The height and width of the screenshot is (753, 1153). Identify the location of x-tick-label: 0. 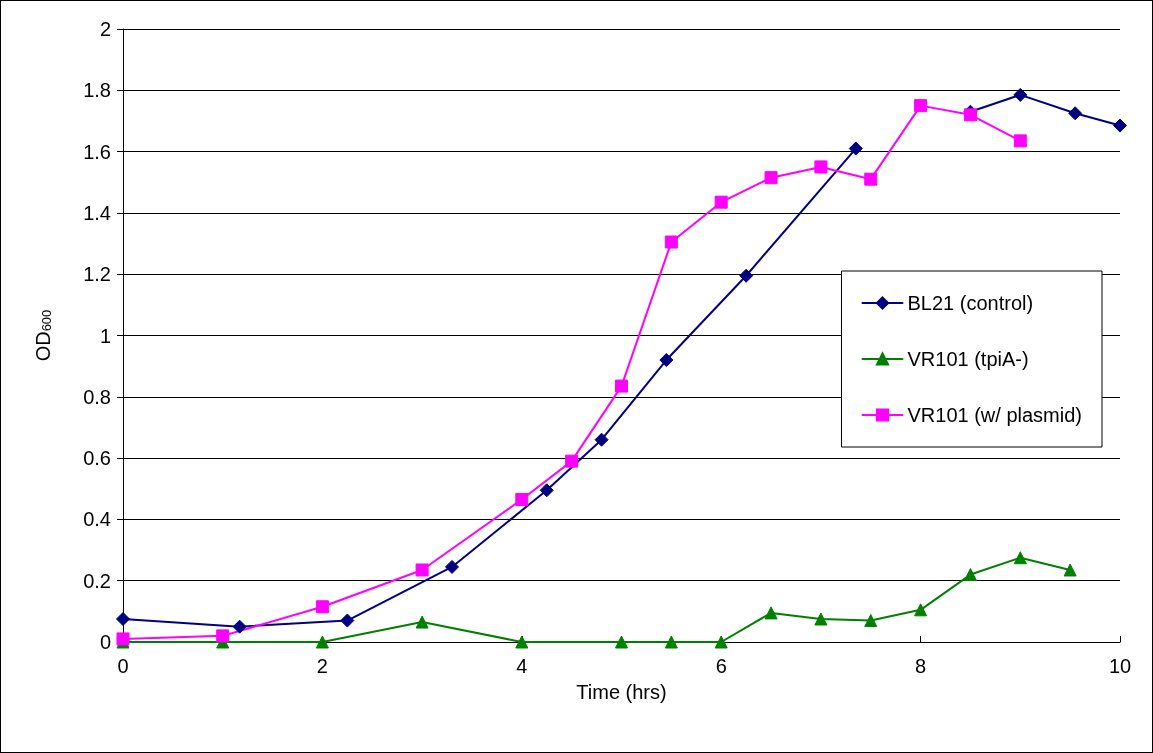
(123, 666).